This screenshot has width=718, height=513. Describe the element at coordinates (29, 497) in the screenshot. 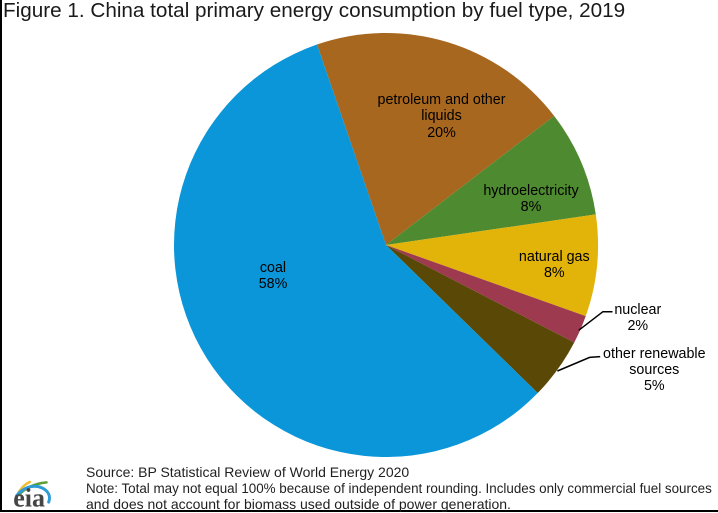

I see `svg-text: eia` at that location.